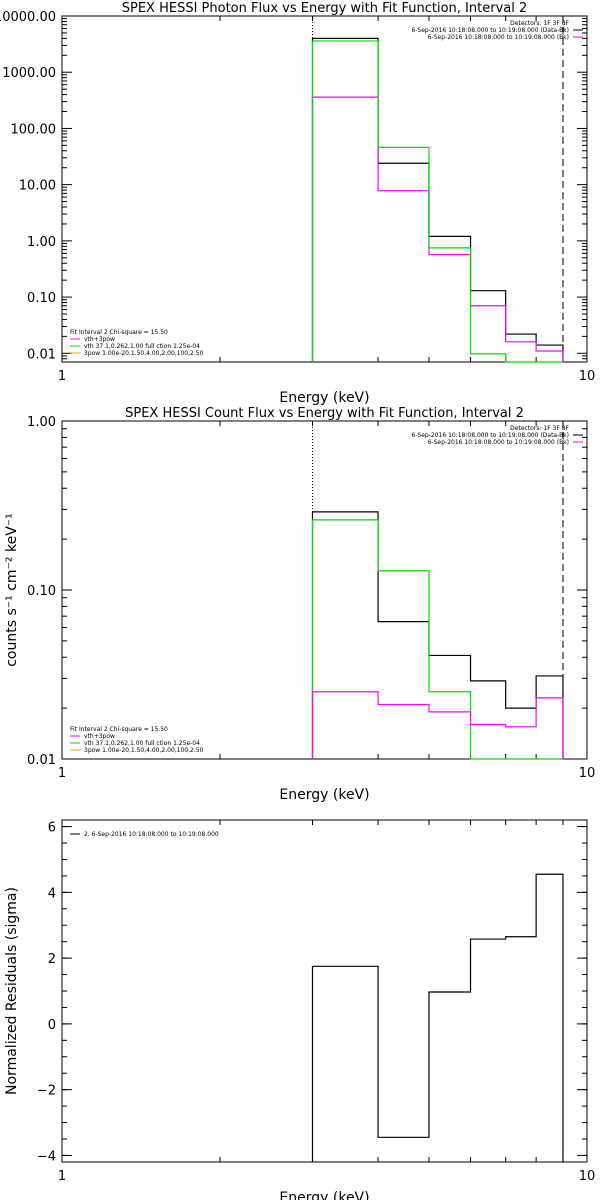 The image size is (600, 1200). Describe the element at coordinates (34, 129) in the screenshot. I see `y-tick-label: 100.00` at that location.